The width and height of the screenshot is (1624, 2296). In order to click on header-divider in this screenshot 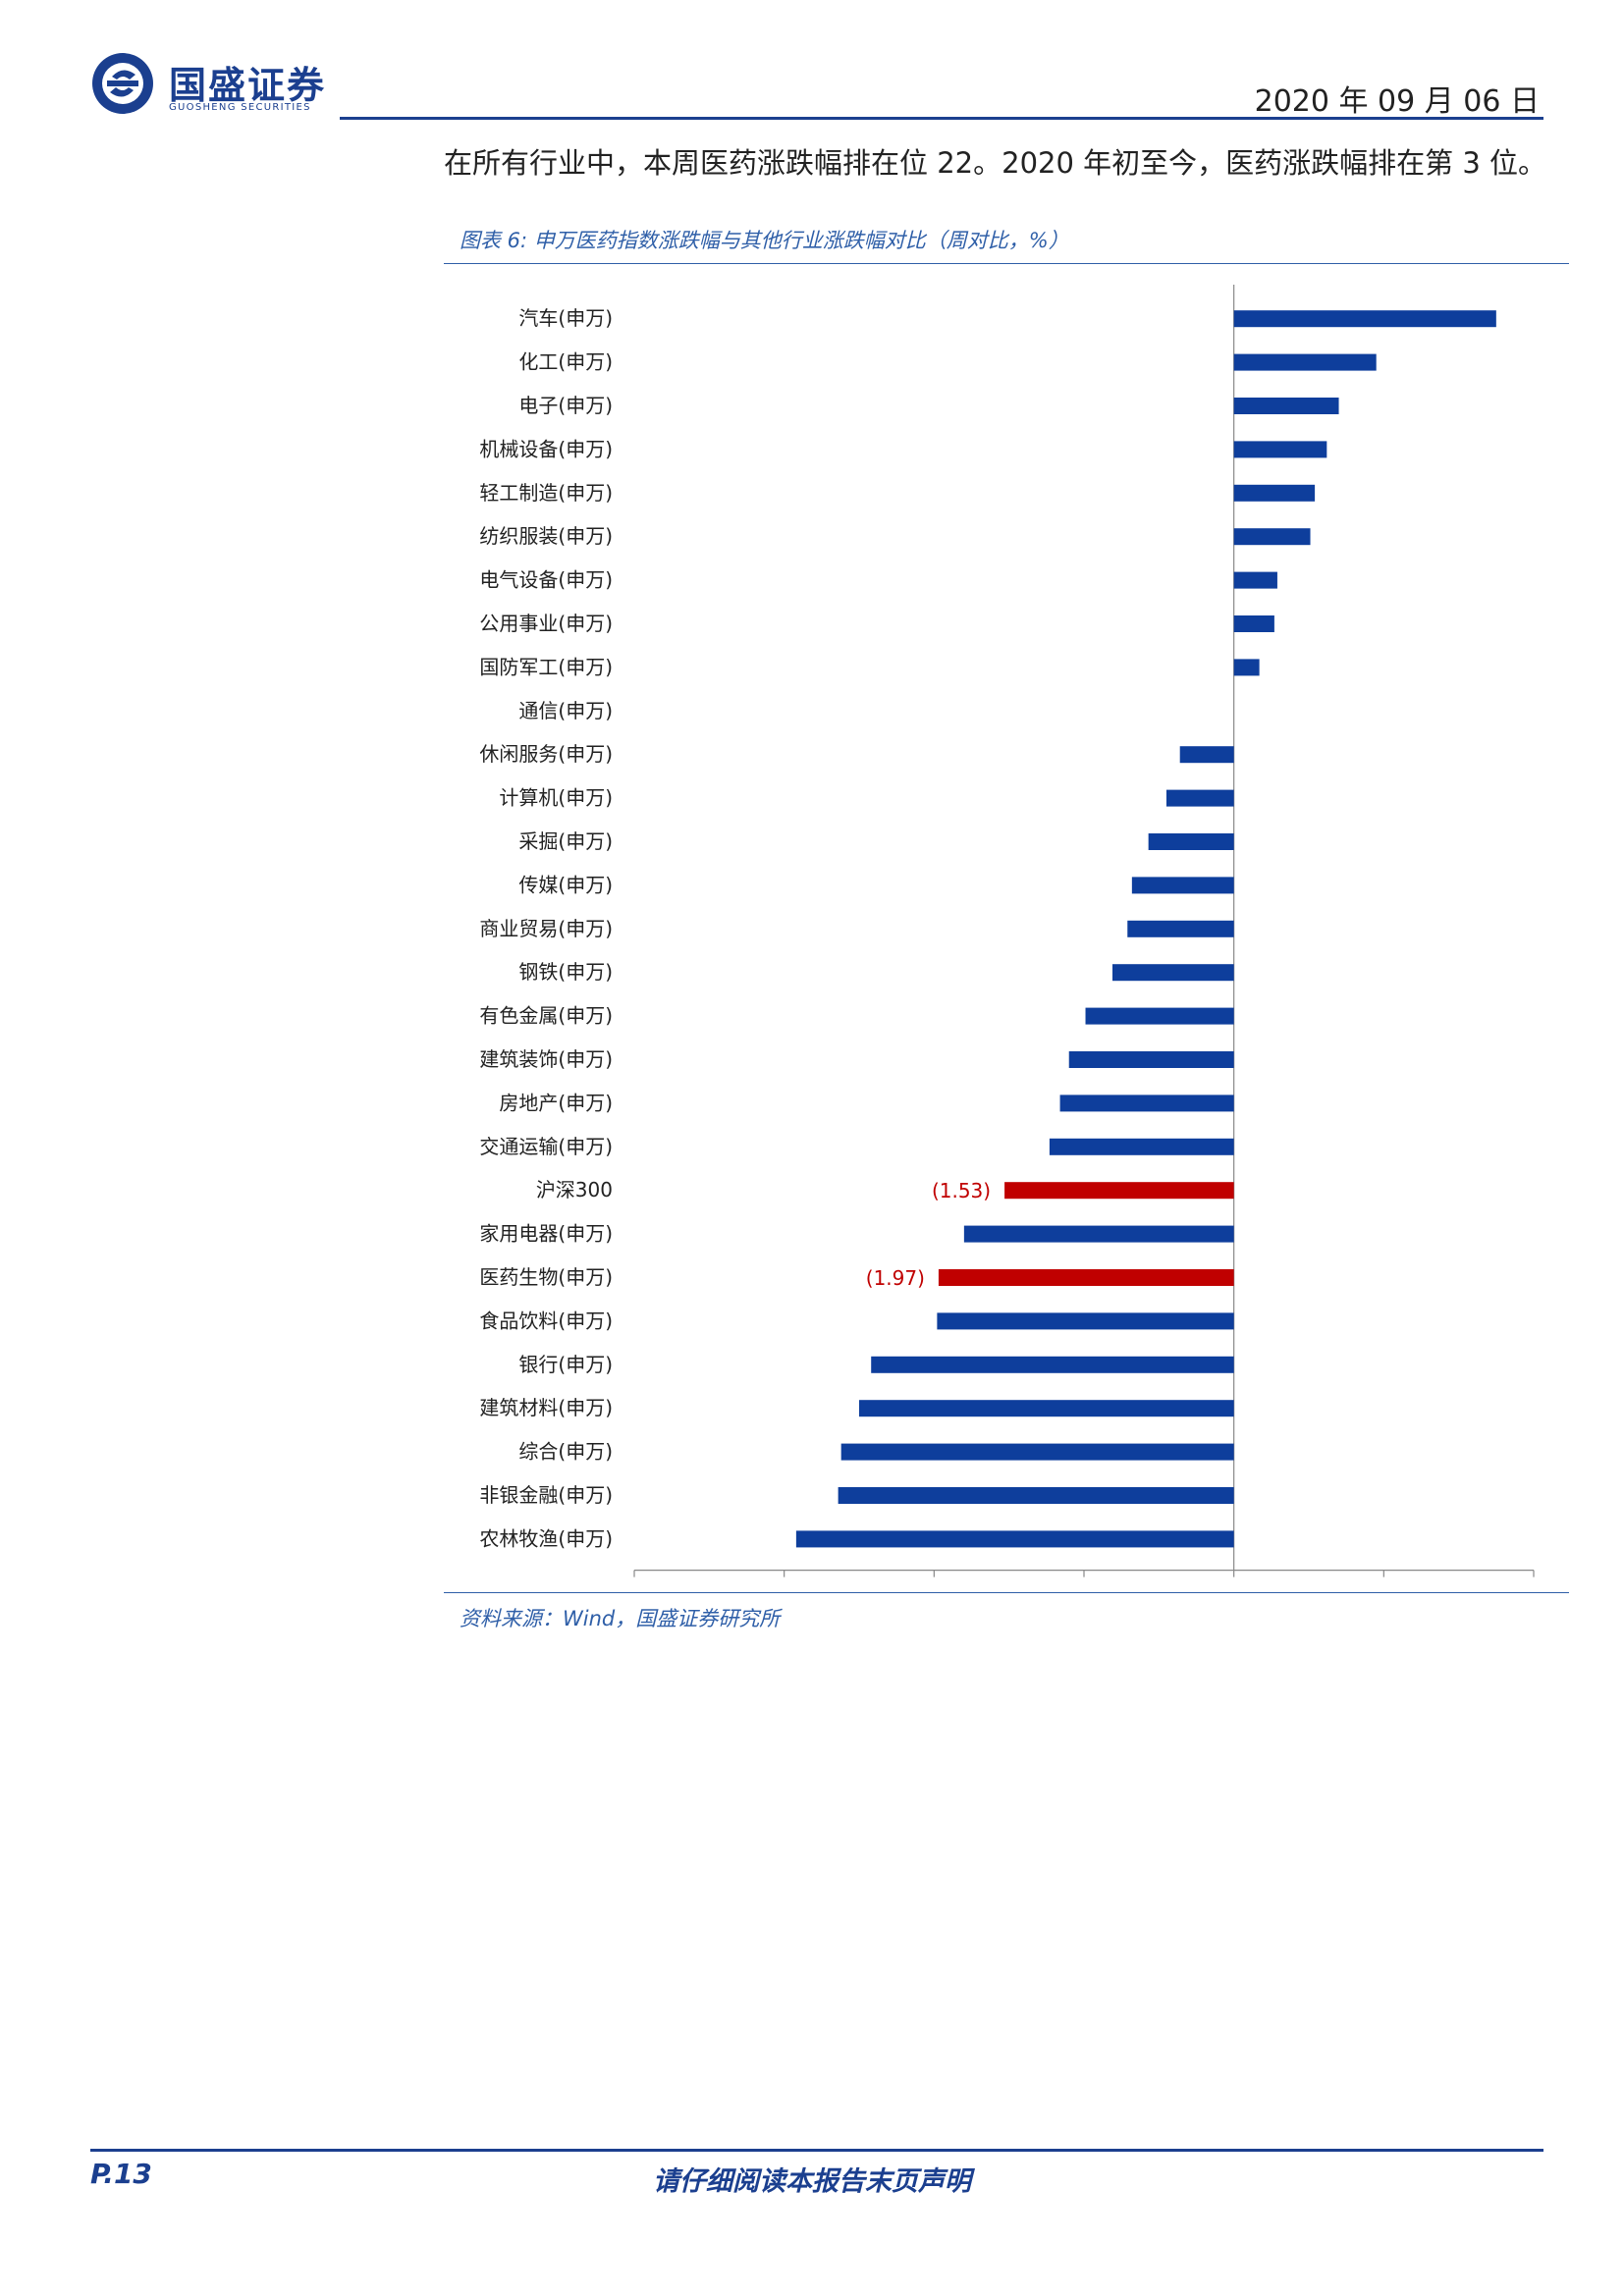, I will do `click(941, 118)`.